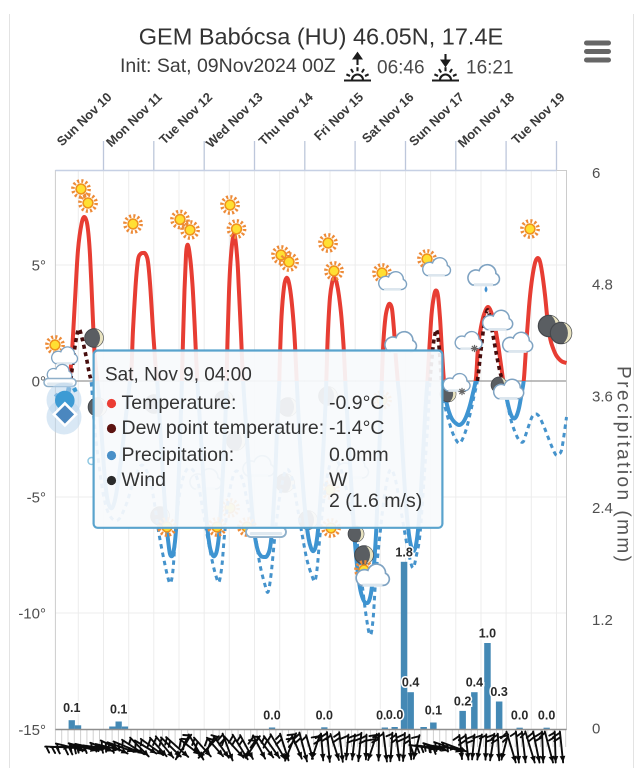  What do you see at coordinates (602, 396) in the screenshot?
I see `svg-text: 3.6` at bounding box center [602, 396].